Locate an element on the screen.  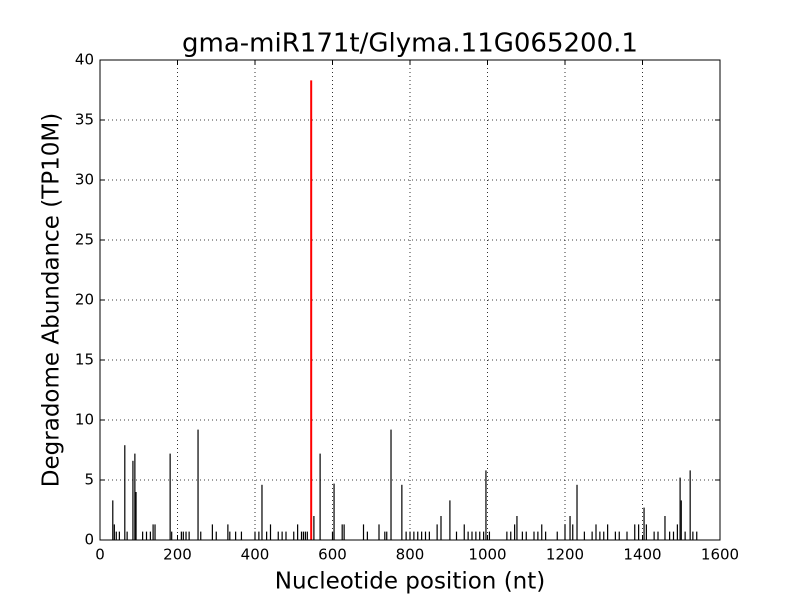
chart-title: gma-miR171t/Glyma.11G065200.1 is located at coordinates (410, 44).